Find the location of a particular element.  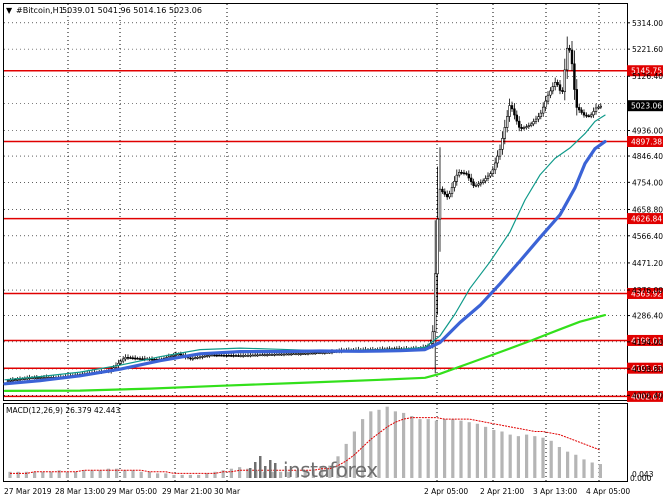

watermark-text: instaforex is located at coordinates (330, 470).